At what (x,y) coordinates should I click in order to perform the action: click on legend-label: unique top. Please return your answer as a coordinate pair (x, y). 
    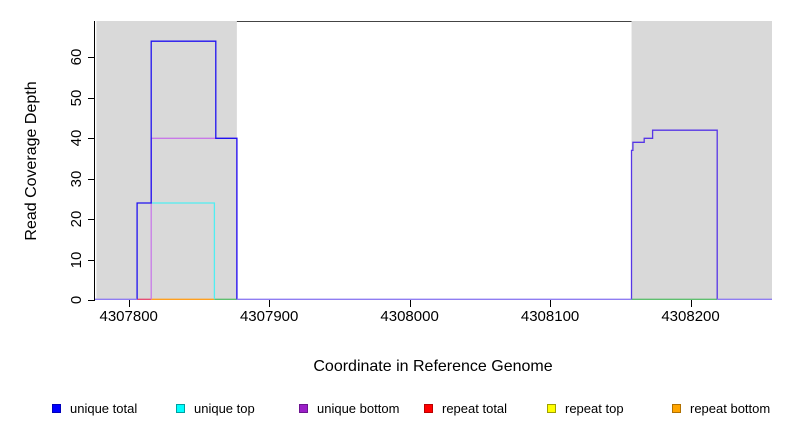
    Looking at the image, I should click on (224, 408).